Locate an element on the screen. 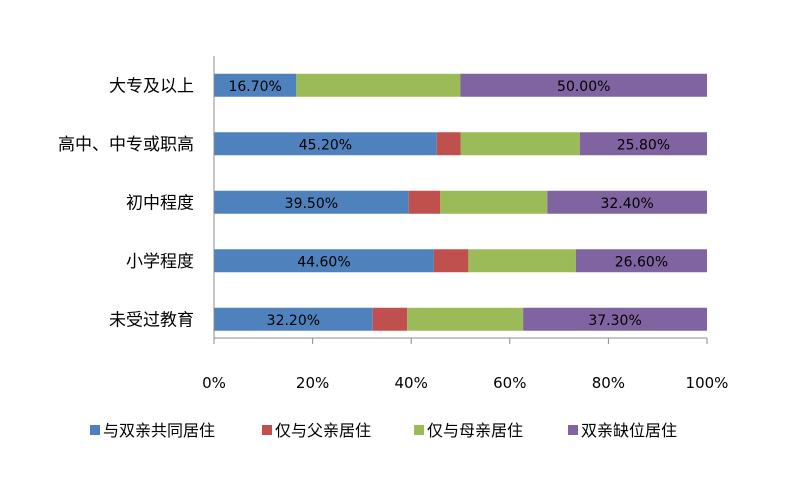 This screenshot has width=800, height=500. data-label: 45.20% is located at coordinates (325, 145).